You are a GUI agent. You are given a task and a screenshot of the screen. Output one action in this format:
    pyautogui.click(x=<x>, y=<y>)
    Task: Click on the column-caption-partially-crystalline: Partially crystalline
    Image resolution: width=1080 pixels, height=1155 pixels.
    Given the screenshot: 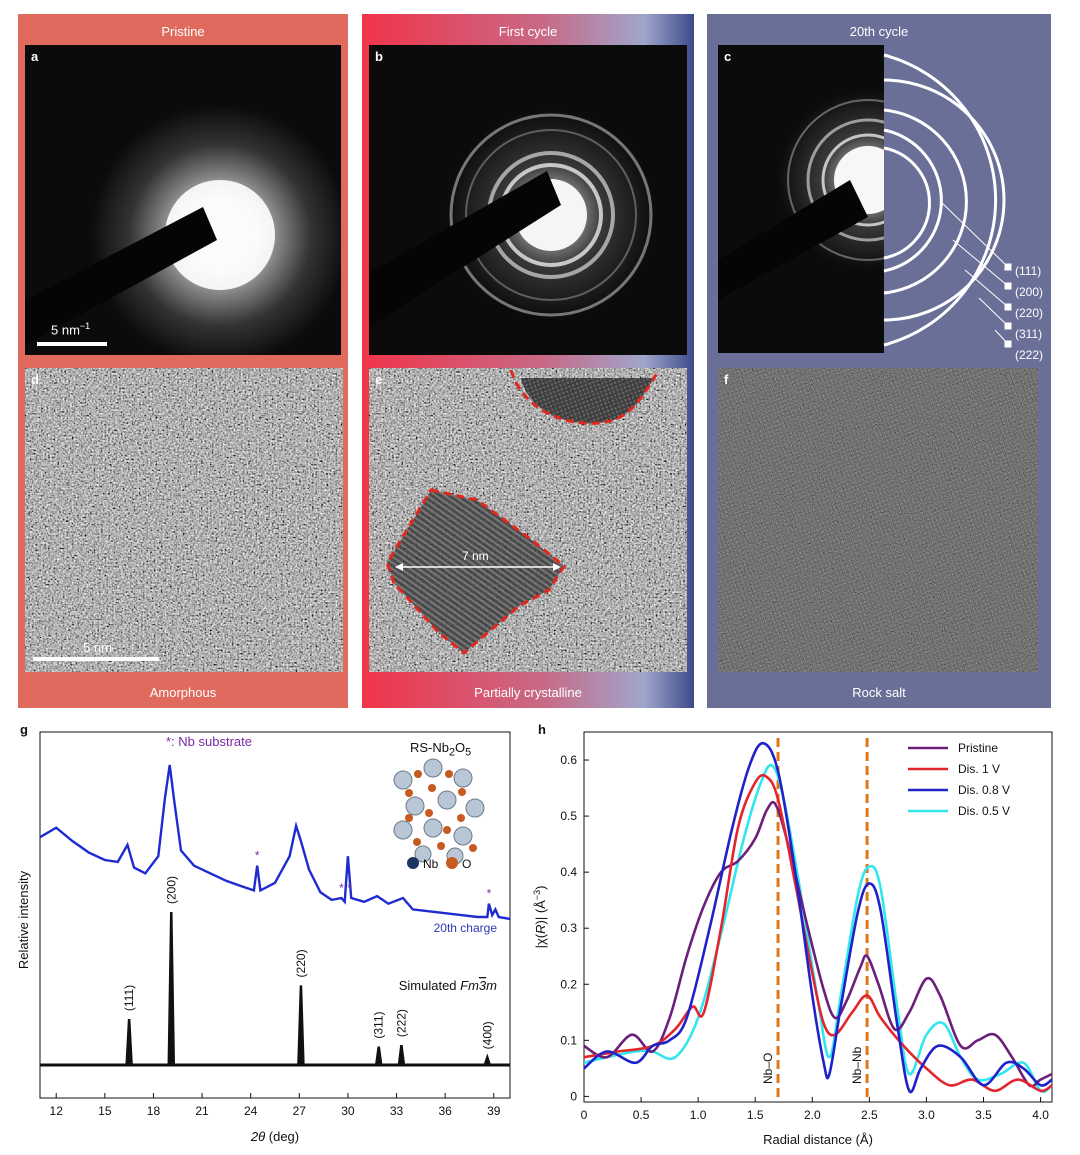 What is the action you would take?
    pyautogui.click(x=528, y=692)
    